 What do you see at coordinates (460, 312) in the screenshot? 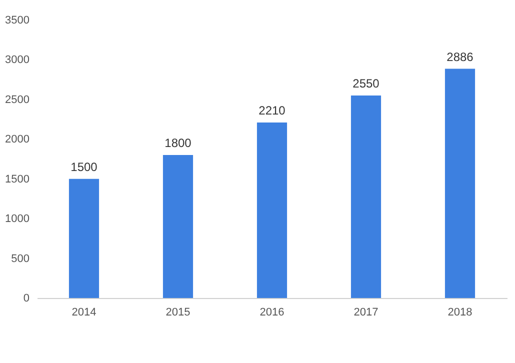
I see `x-tick-label: 2018` at bounding box center [460, 312].